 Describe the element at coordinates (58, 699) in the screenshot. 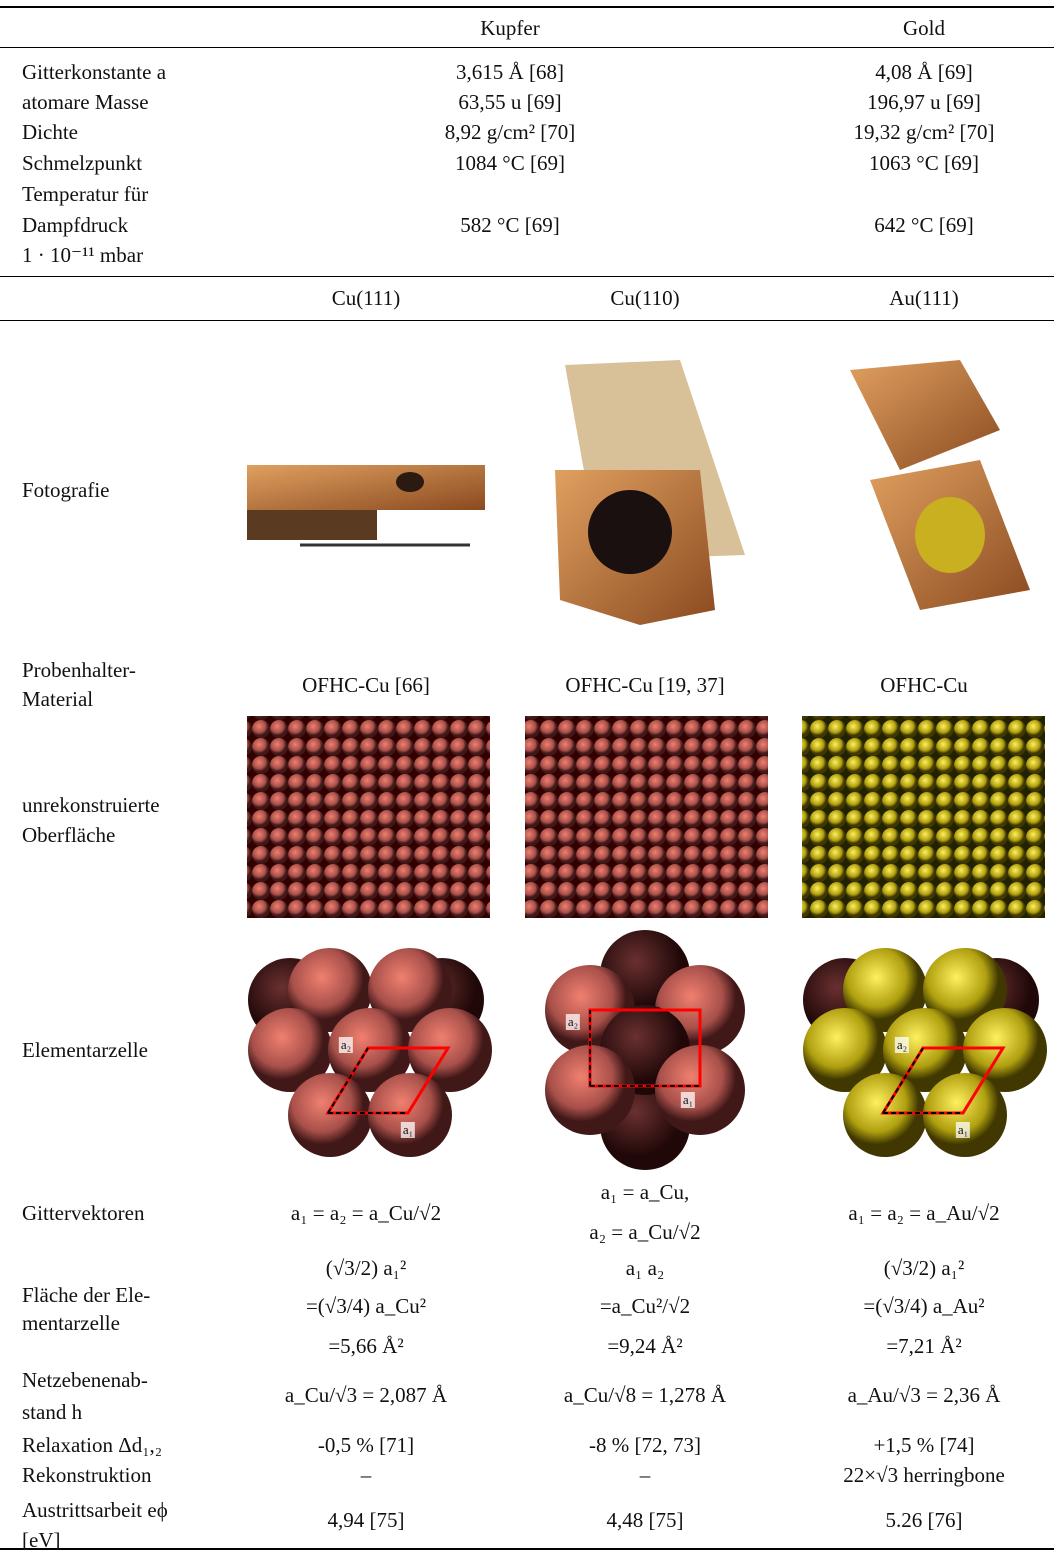

I see `row-label: Material` at that location.